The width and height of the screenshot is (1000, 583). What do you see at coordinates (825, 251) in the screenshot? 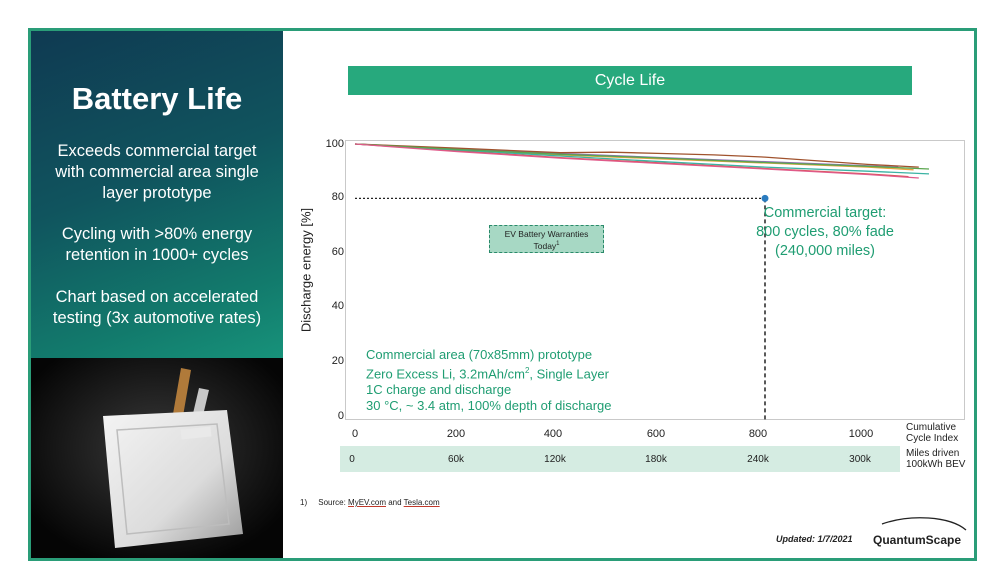
I see `target-line3: (240,000 miles)` at bounding box center [825, 251].